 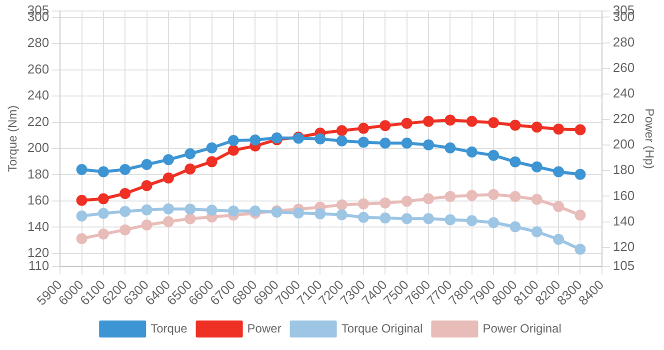 I want to click on y2-tick-label: 160, so click(x=623, y=195).